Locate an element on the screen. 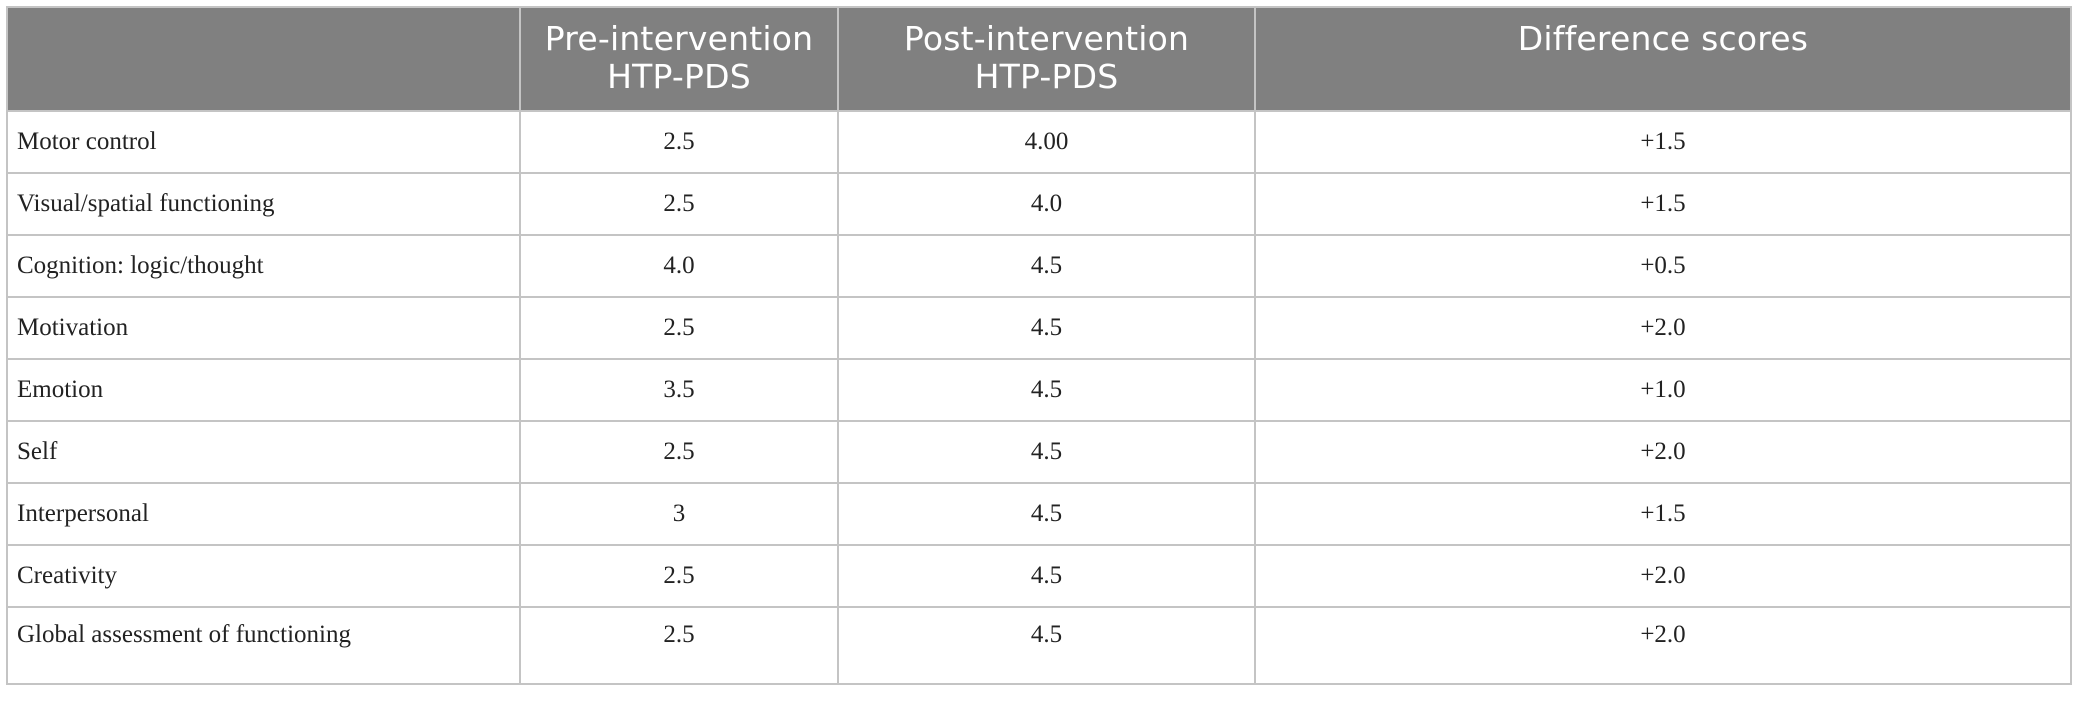 This screenshot has height=718, width=2075. table-row: Motivation 2.5 4.5 +2.0 is located at coordinates (1039, 328).